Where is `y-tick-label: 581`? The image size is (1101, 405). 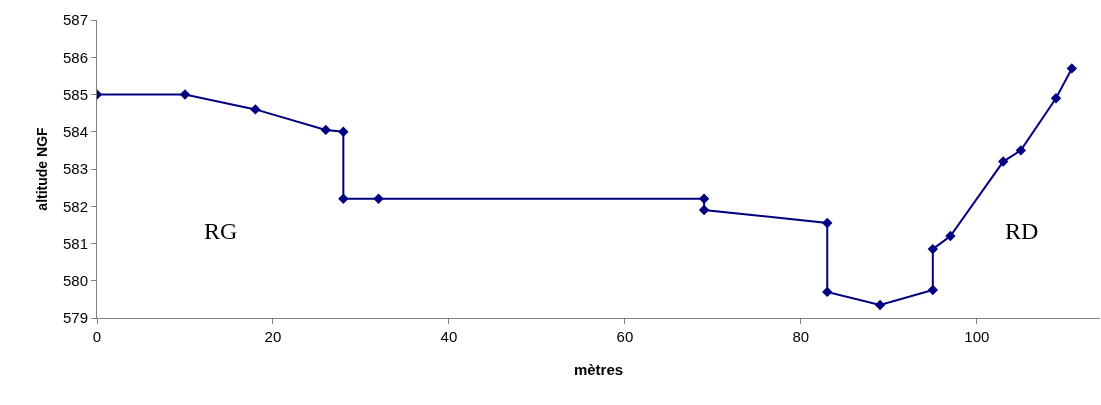
y-tick-label: 581 is located at coordinates (75, 243).